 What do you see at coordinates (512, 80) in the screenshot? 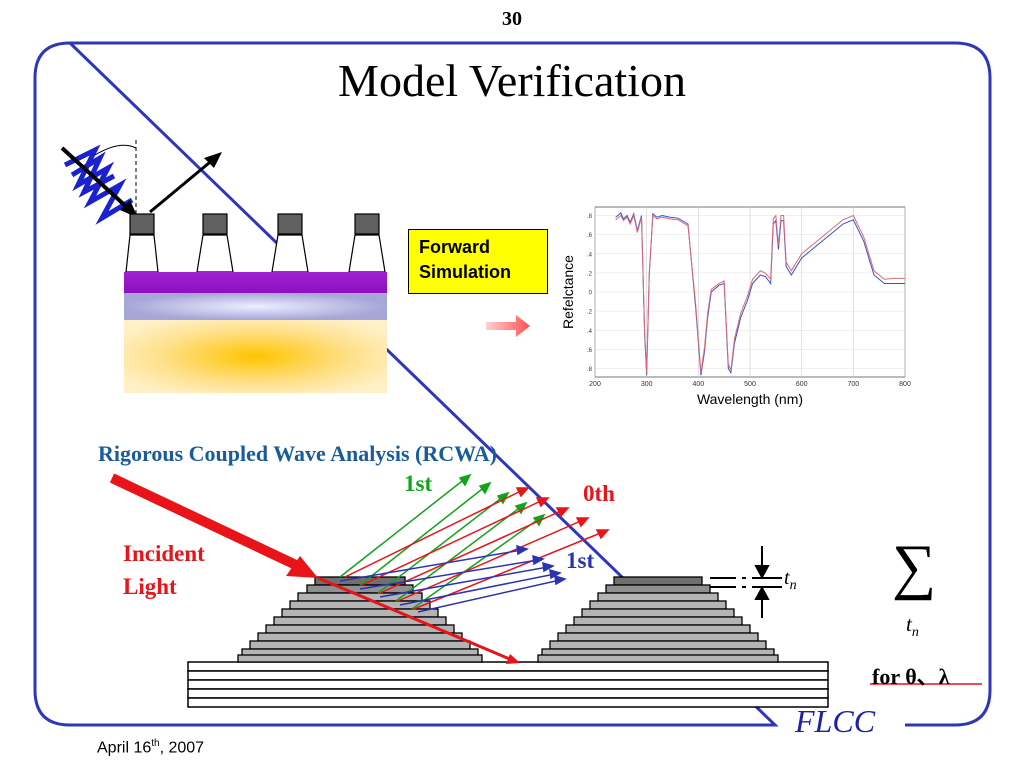
I see `slide-title: Model Verification` at bounding box center [512, 80].